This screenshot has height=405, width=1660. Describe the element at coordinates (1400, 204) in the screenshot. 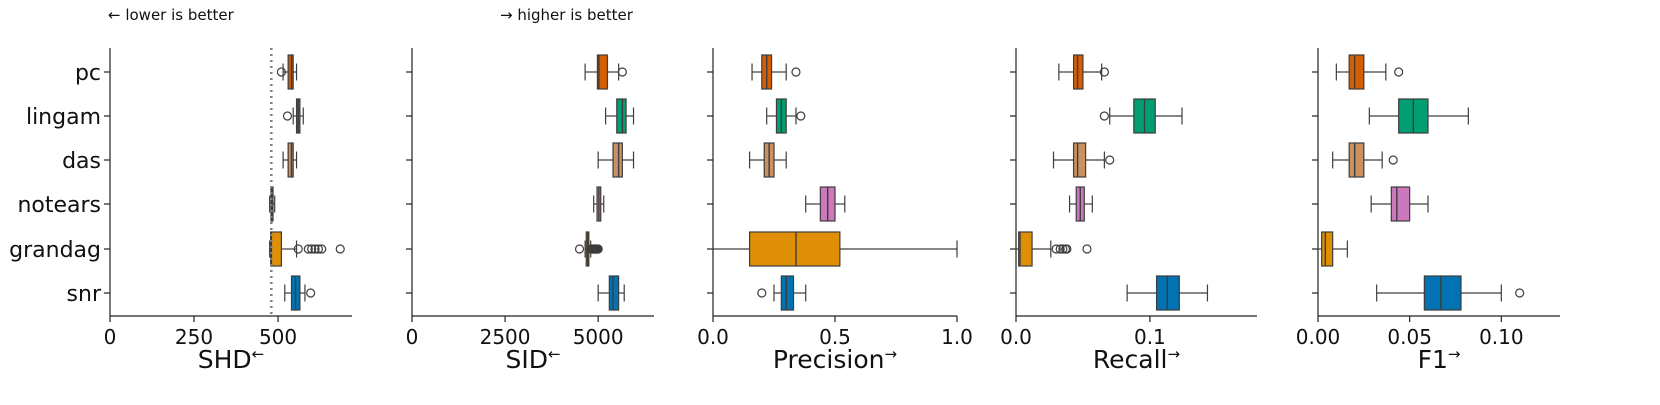

I see `f1-notears-box` at that location.